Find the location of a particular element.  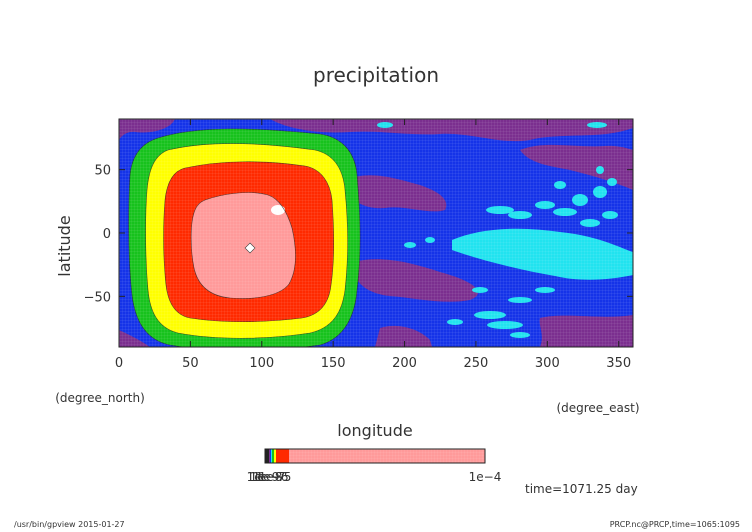

time-annotation: time=1071.25 day is located at coordinates (581, 489).